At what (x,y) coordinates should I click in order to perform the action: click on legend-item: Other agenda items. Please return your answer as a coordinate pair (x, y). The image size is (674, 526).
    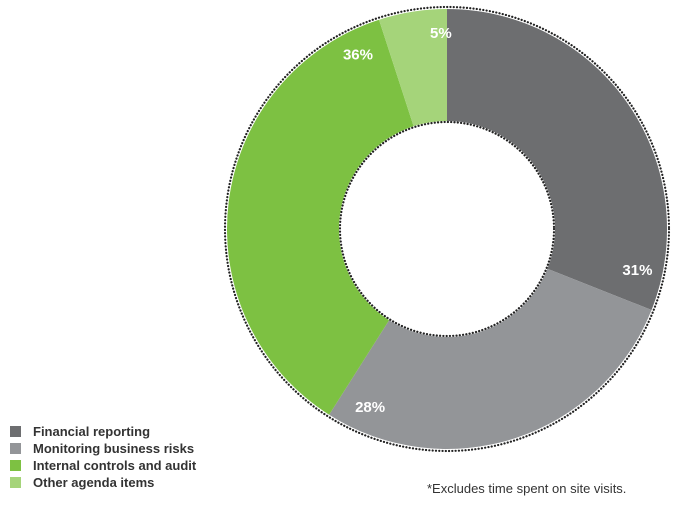
    Looking at the image, I should click on (103, 482).